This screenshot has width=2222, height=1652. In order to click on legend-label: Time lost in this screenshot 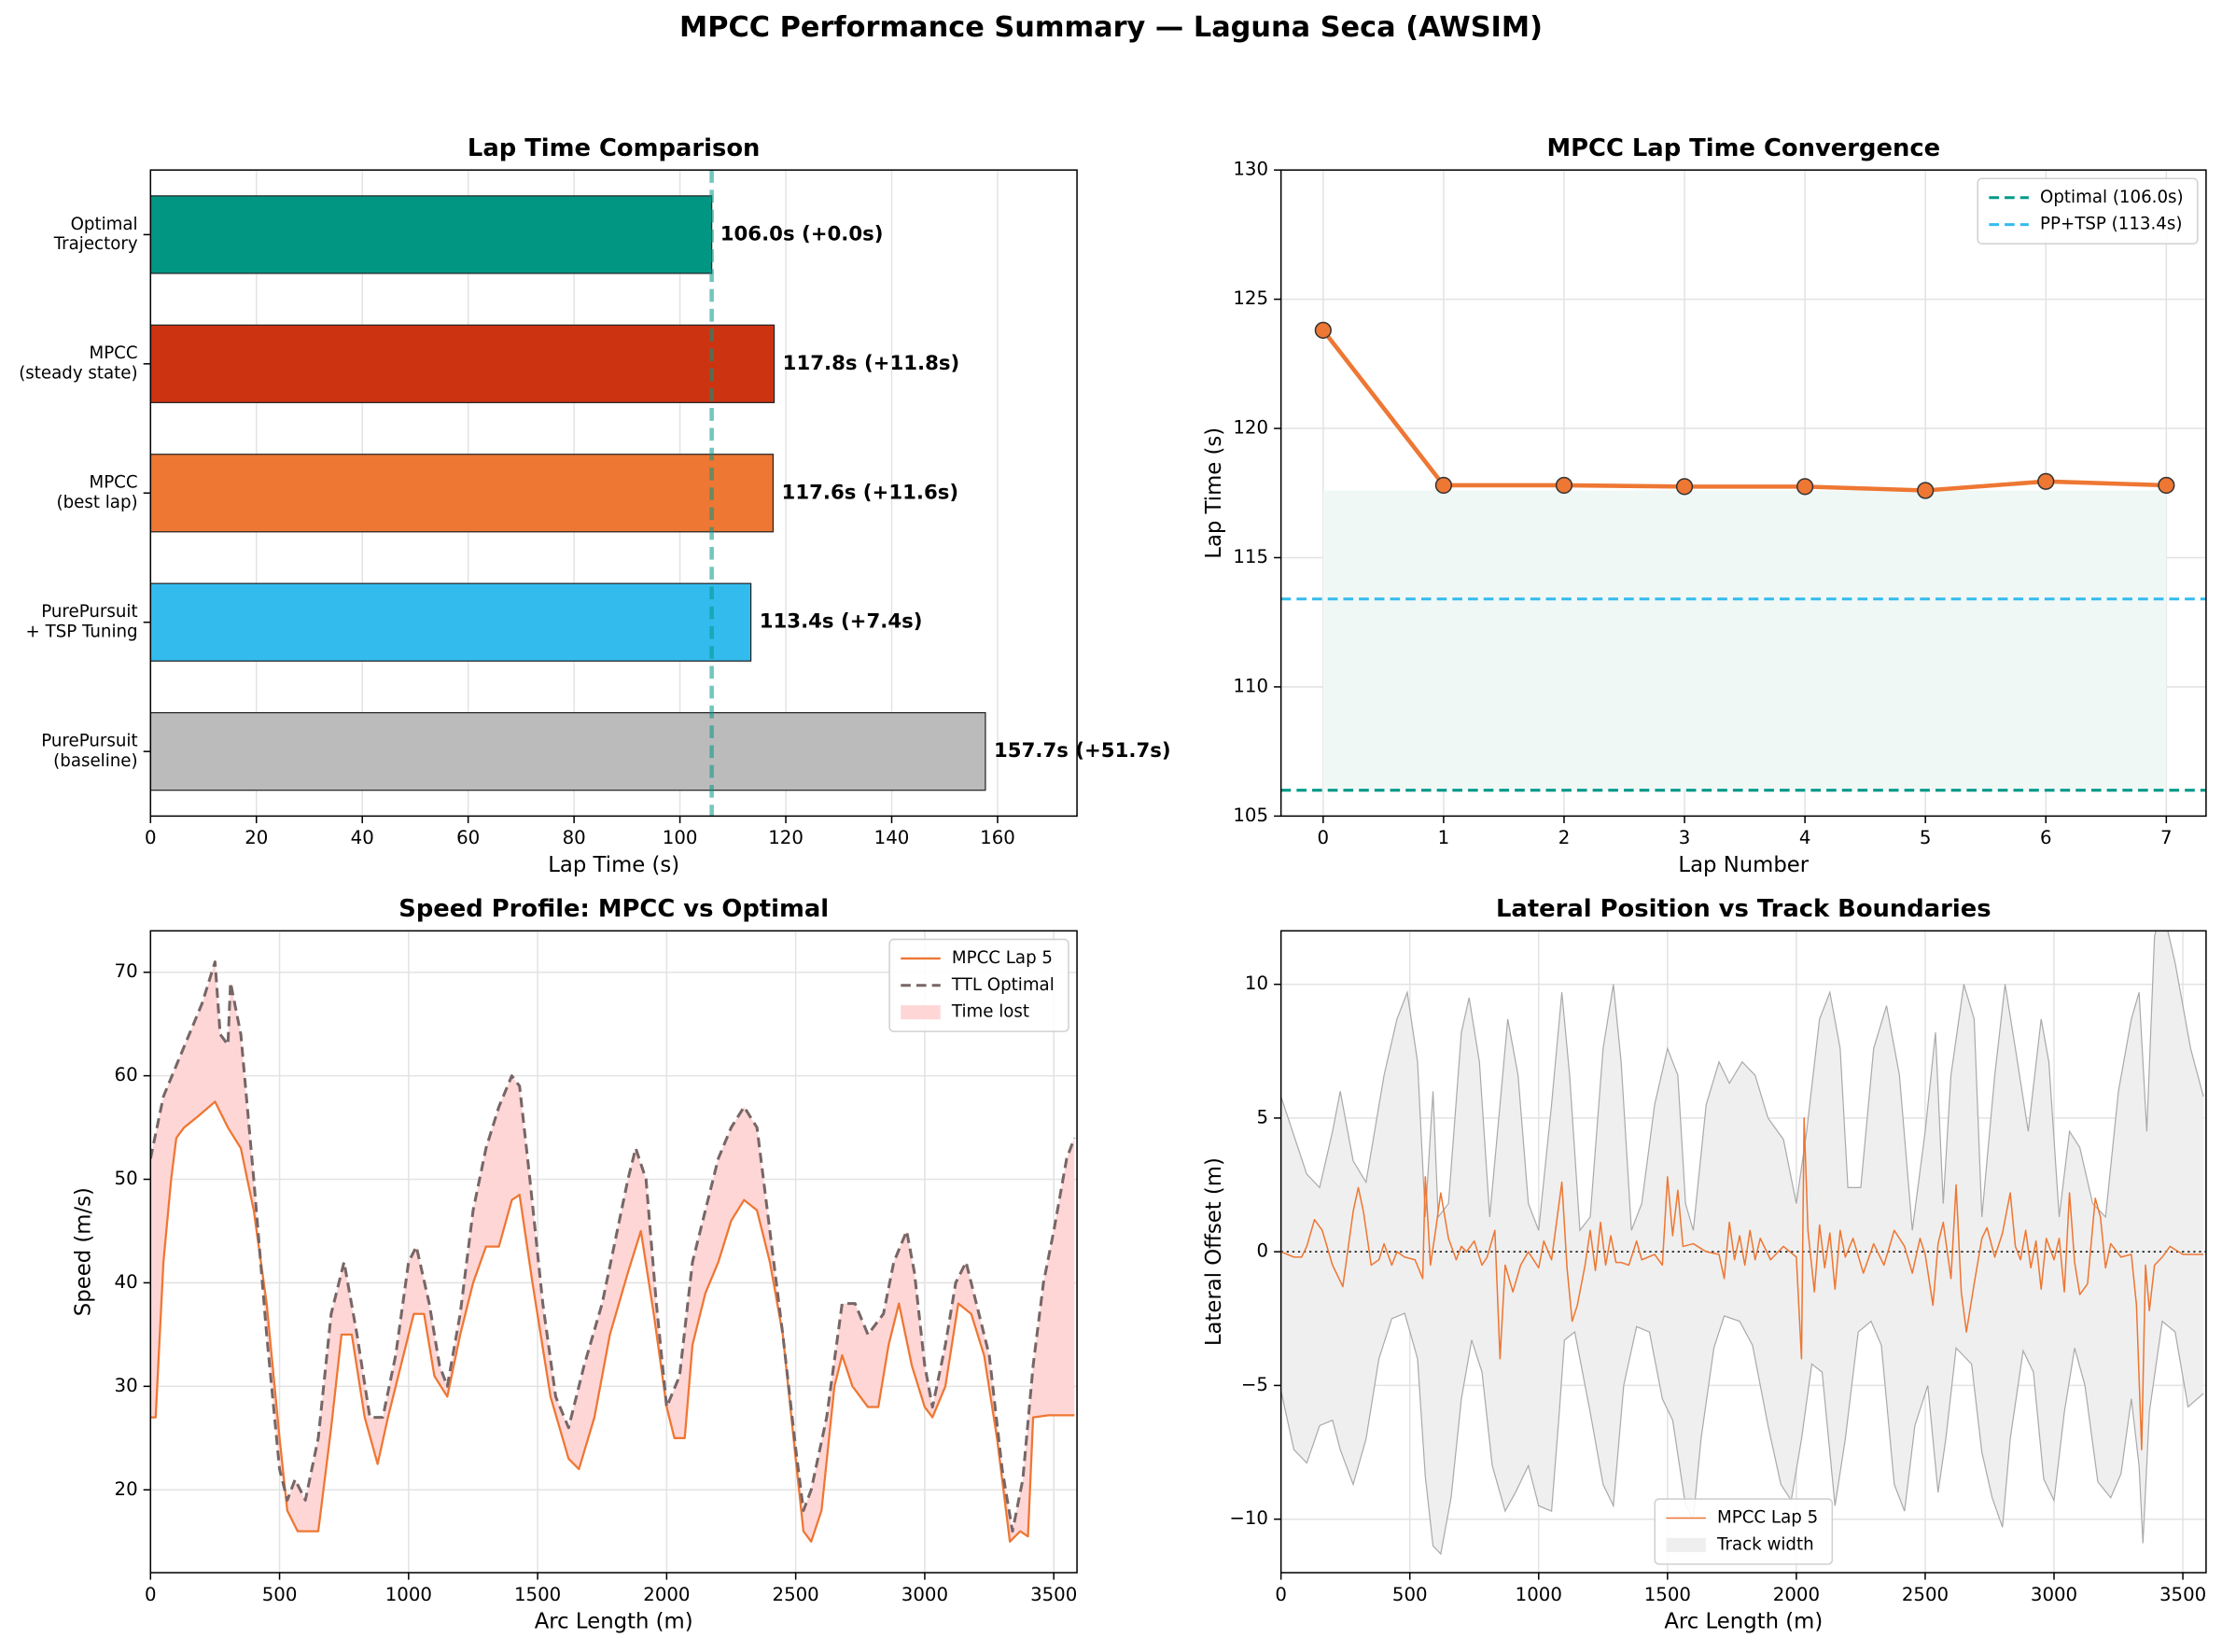, I will do `click(990, 1012)`.